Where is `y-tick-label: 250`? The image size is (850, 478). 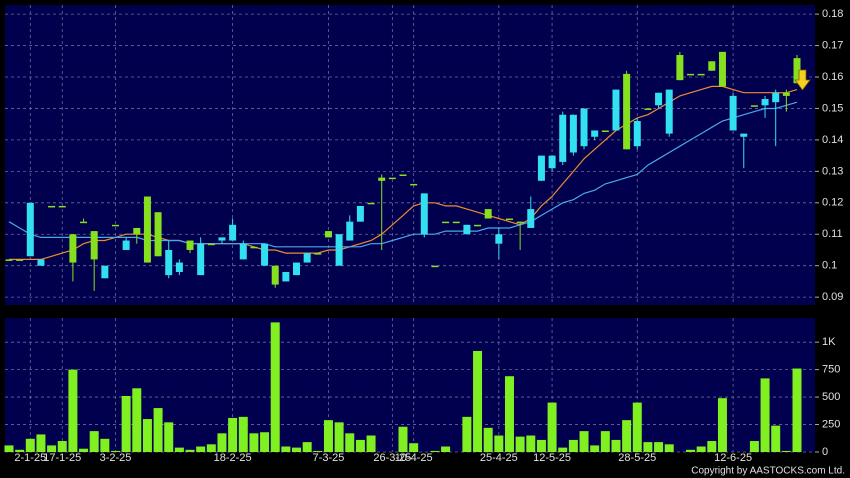
y-tick-label: 250 is located at coordinates (831, 424).